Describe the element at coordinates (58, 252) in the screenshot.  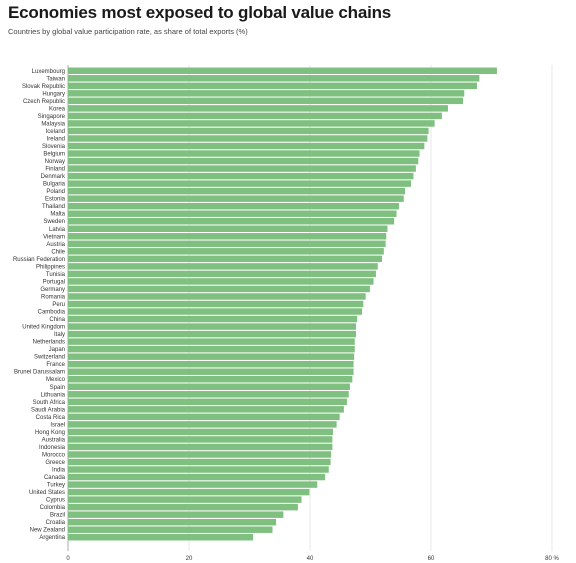
I see `category-label: Chile` at that location.